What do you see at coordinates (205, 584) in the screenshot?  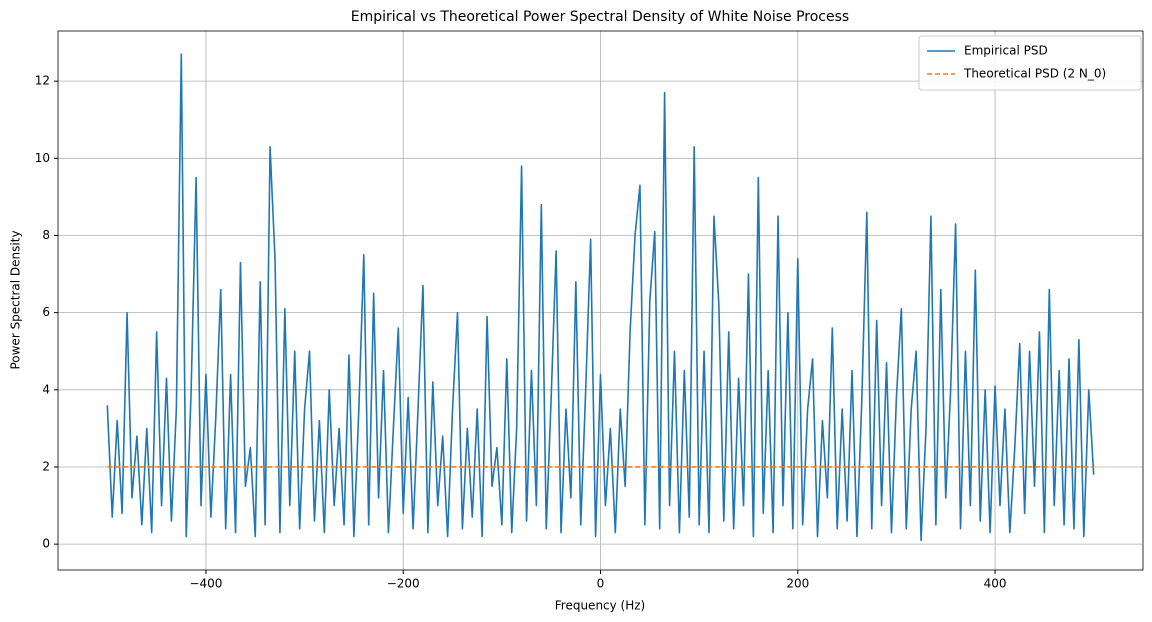 I see `x-tick-label: −400` at bounding box center [205, 584].